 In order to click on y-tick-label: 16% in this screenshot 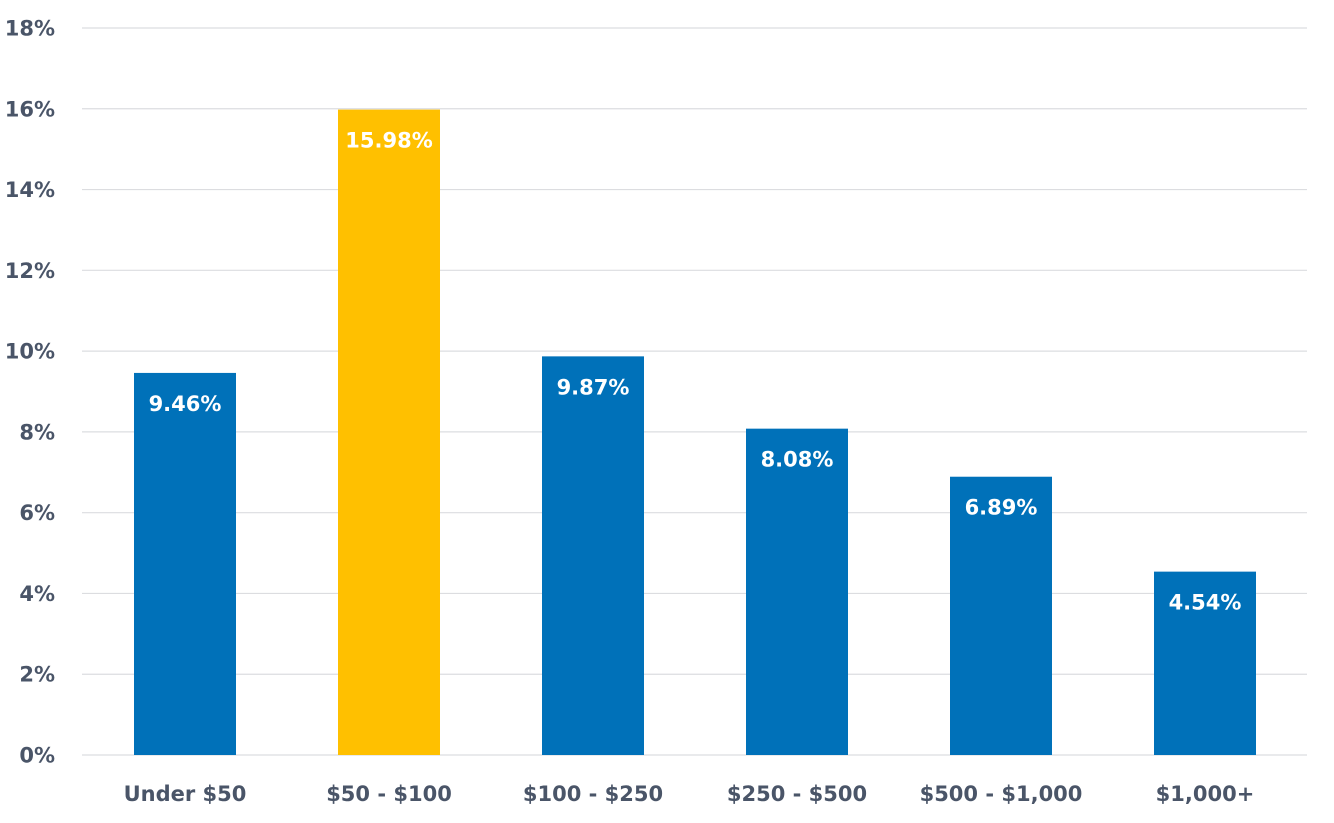, I will do `click(30, 109)`.